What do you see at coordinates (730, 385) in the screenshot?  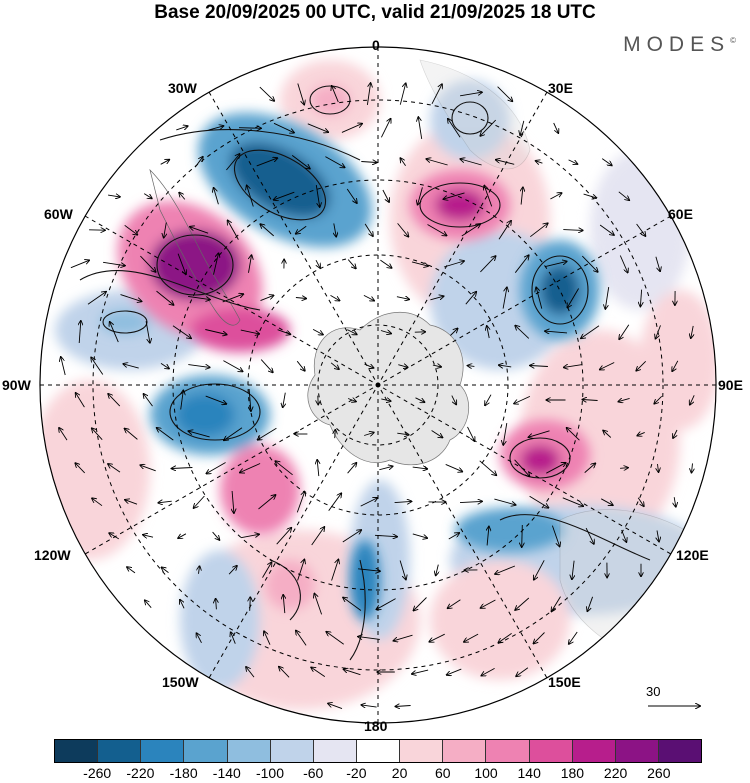 I see `label-90e: 90E` at bounding box center [730, 385].